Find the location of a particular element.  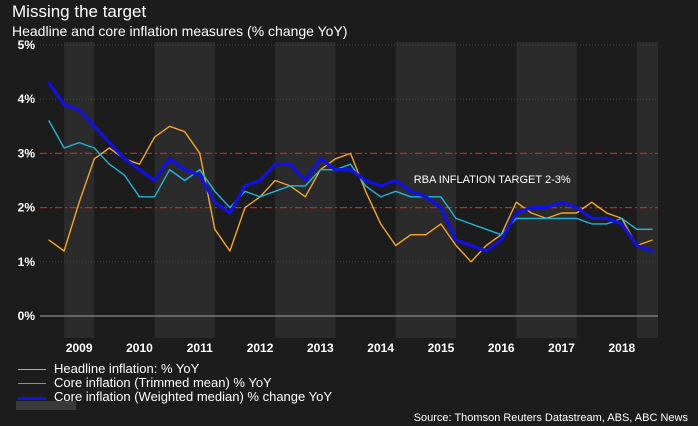

y-tick-label: 2% is located at coordinates (27, 208).